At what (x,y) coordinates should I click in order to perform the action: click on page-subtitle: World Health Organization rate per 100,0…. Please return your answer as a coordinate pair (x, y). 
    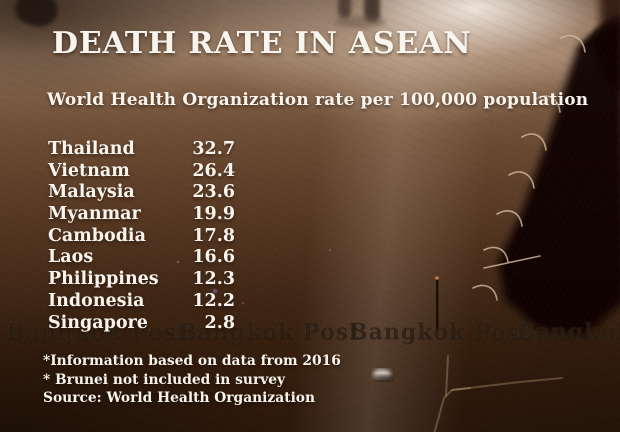
    Looking at the image, I should click on (318, 100).